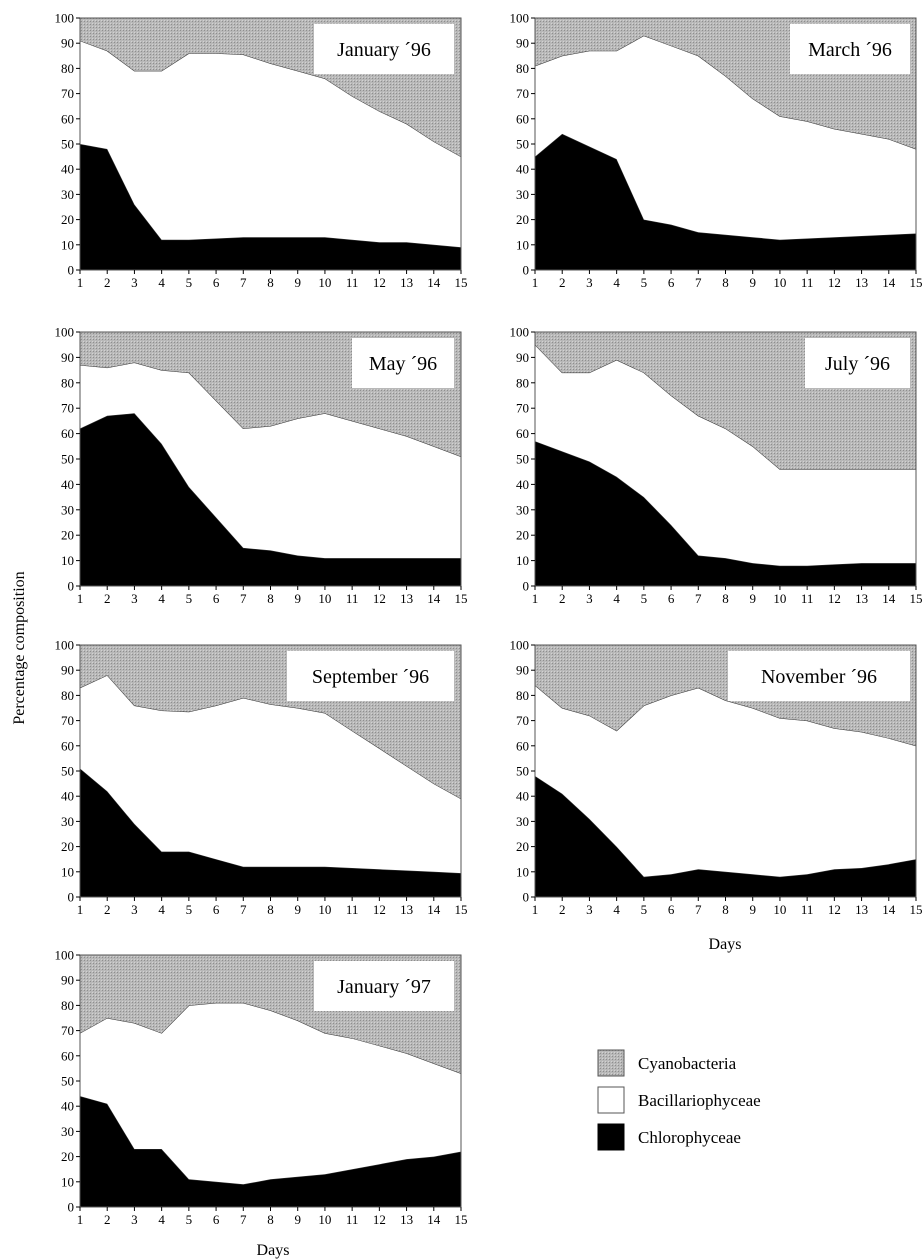  I want to click on title-box, so click(850, 49).